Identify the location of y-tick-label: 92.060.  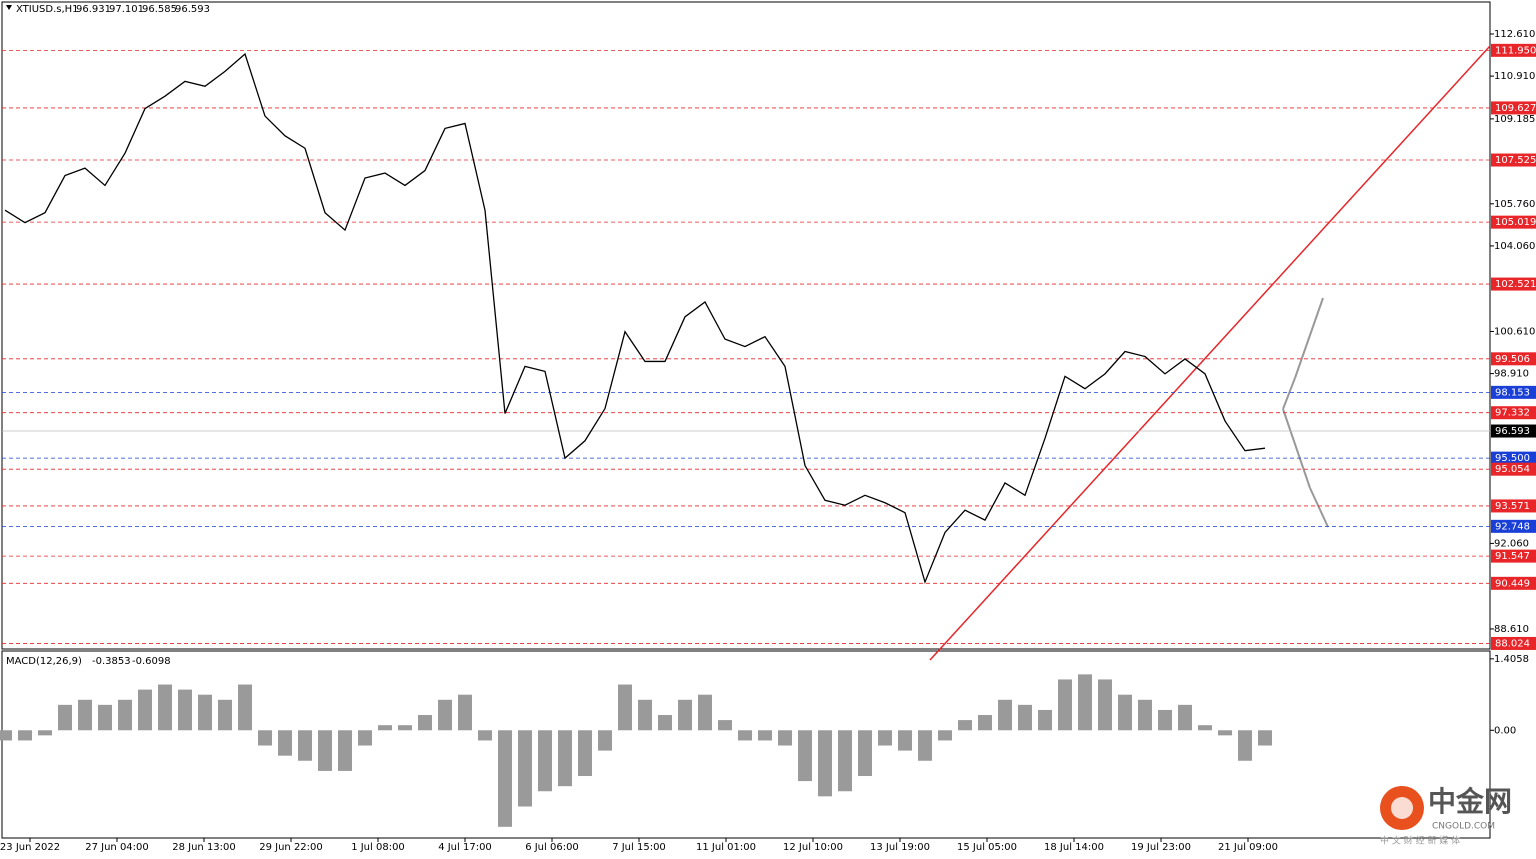
(1511, 543).